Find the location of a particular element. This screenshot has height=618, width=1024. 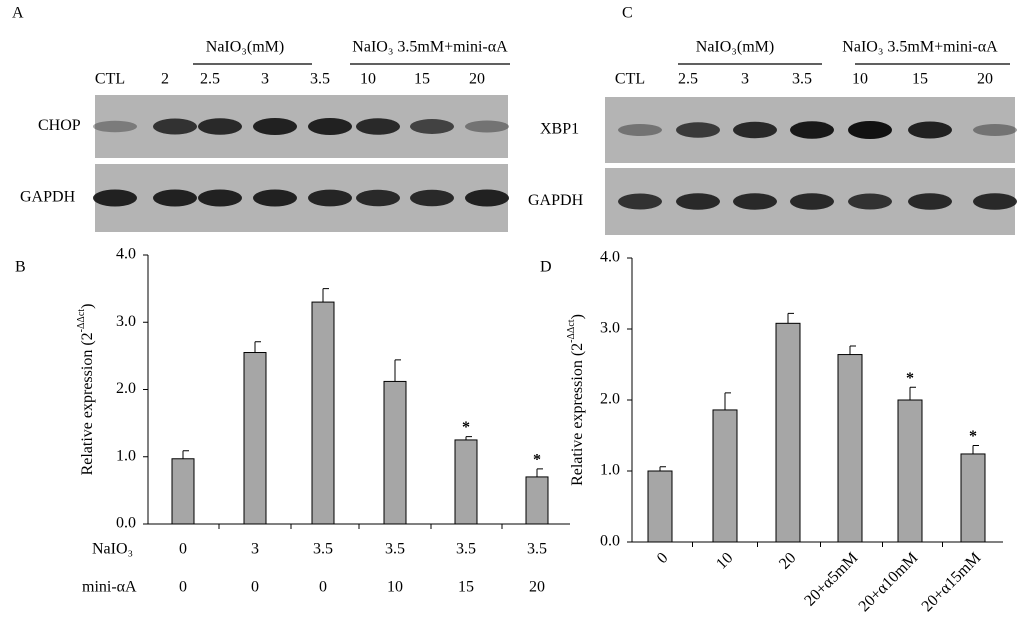

x-tick-label: 20+α10mM is located at coordinates (889, 582).